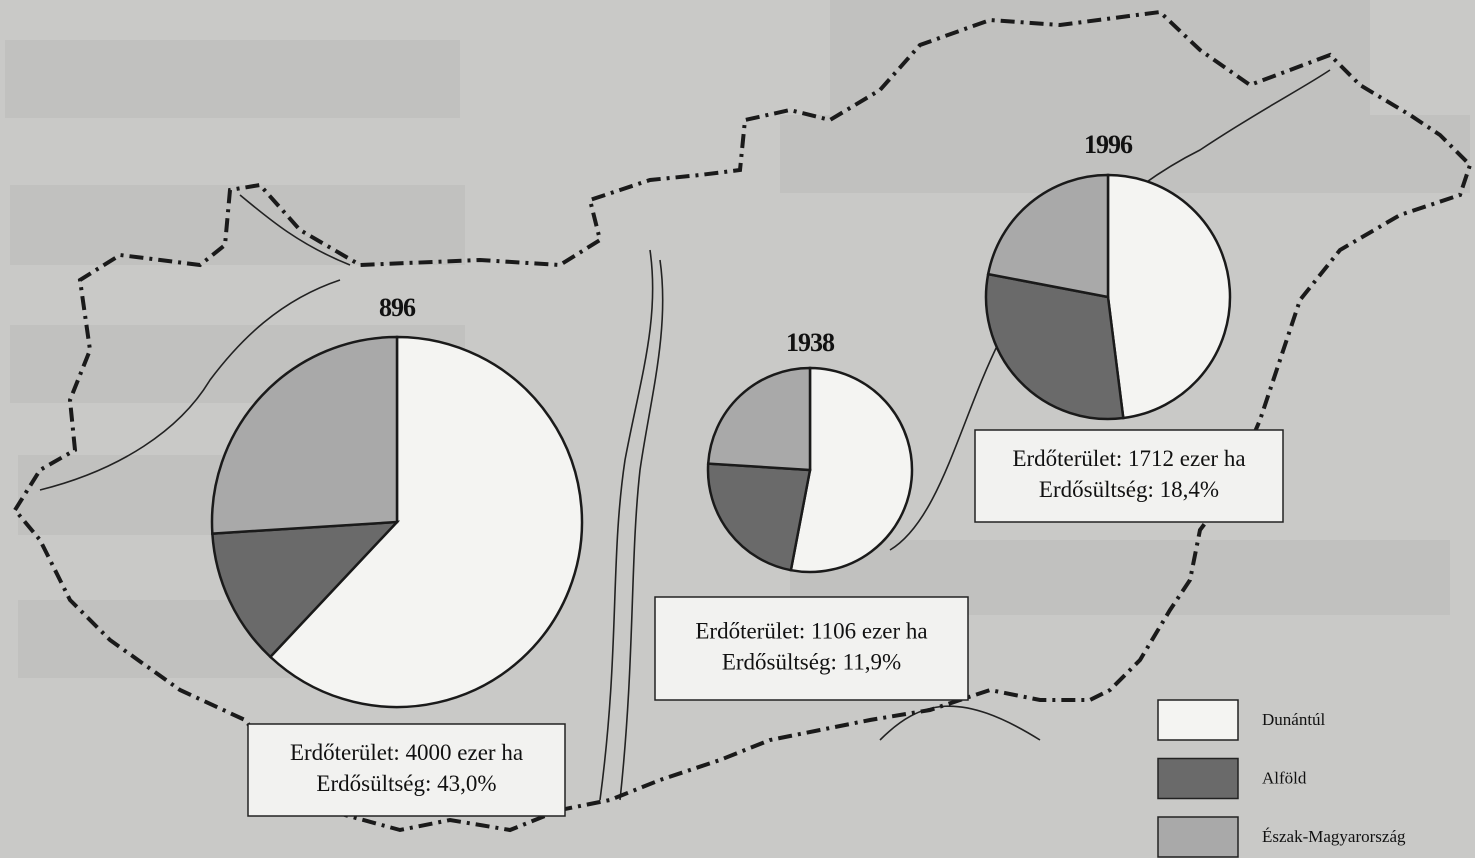 The width and height of the screenshot is (1475, 858). Describe the element at coordinates (397, 307) in the screenshot. I see `pie-title: 896` at that location.